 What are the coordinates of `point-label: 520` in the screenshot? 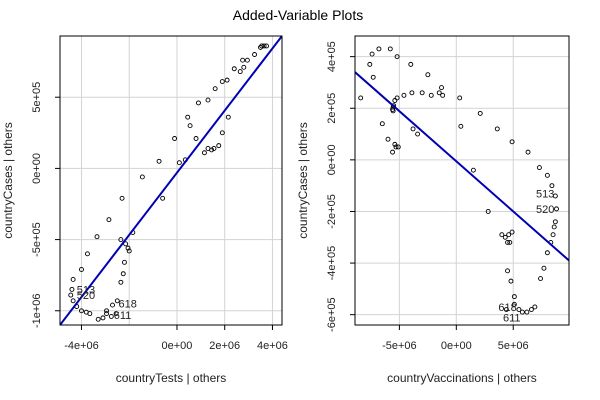 It's located at (86, 296).